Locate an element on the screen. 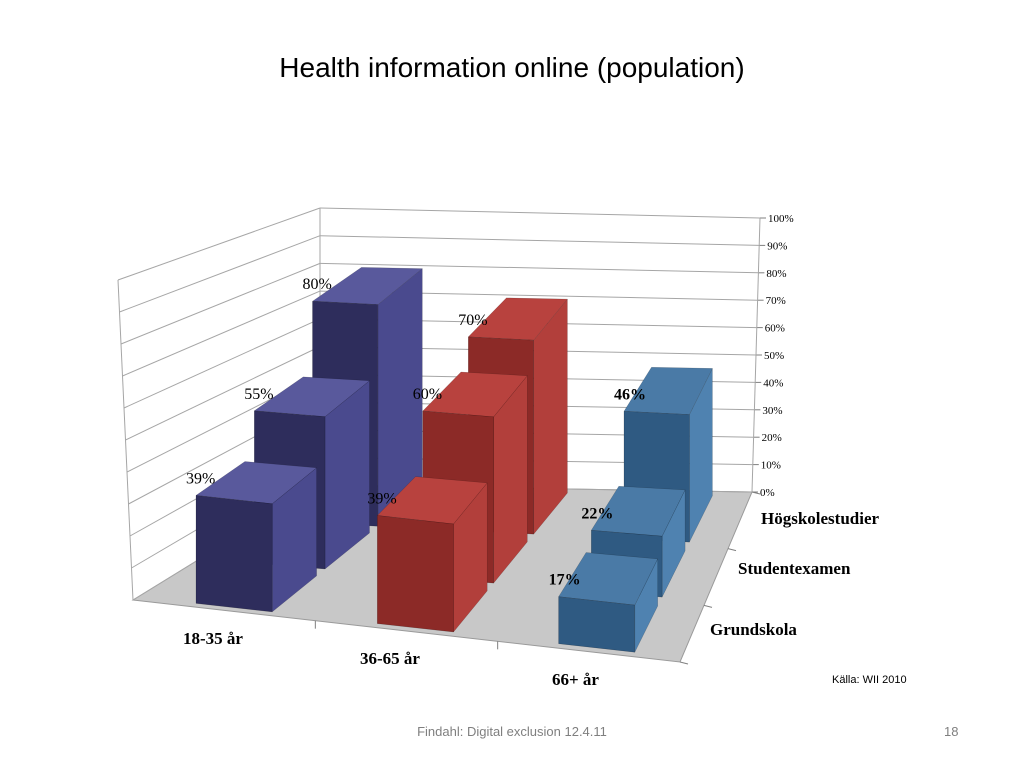 This screenshot has height=768, width=1024. y-tick-label: 40% is located at coordinates (773, 383).